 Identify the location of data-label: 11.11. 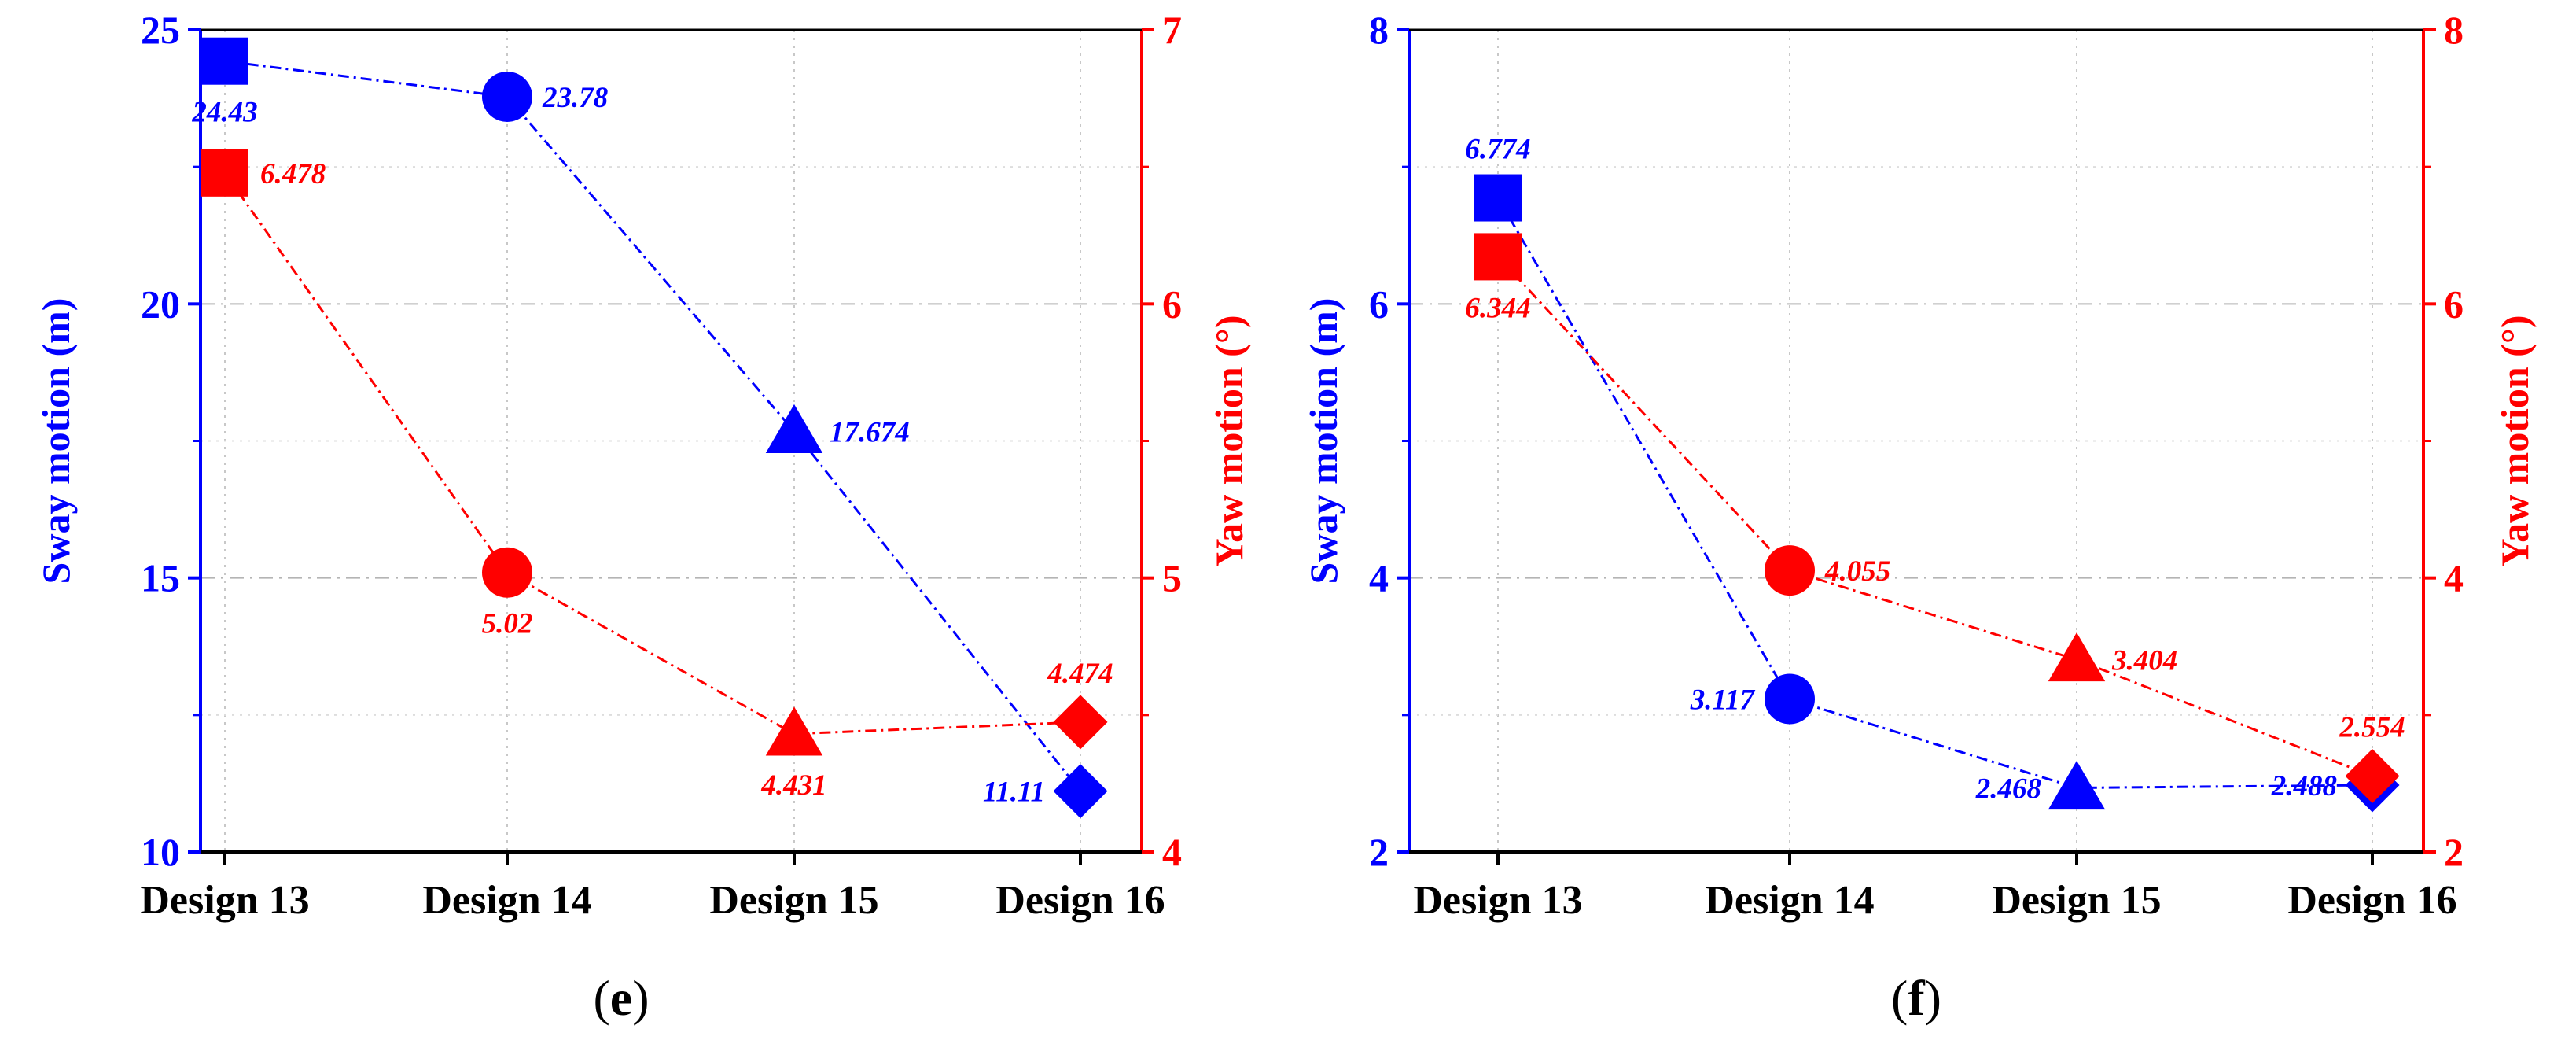
(1014, 793).